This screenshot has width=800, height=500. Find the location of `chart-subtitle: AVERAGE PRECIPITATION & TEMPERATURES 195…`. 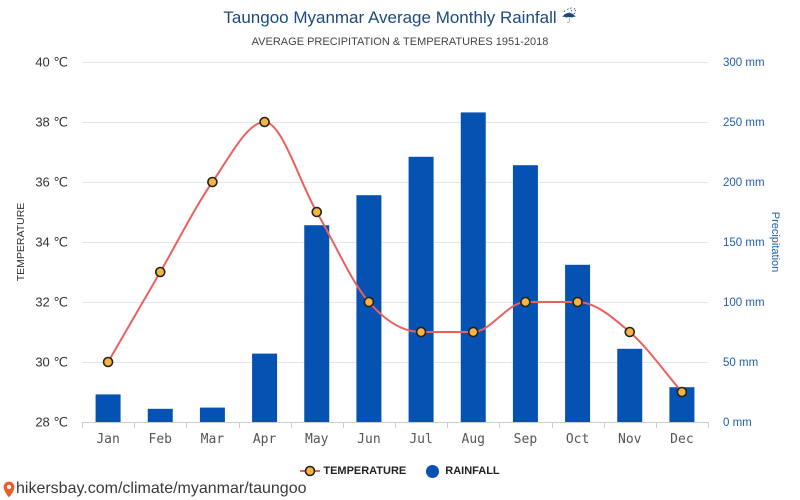

chart-subtitle: AVERAGE PRECIPITATION & TEMPERATURES 195… is located at coordinates (400, 42).